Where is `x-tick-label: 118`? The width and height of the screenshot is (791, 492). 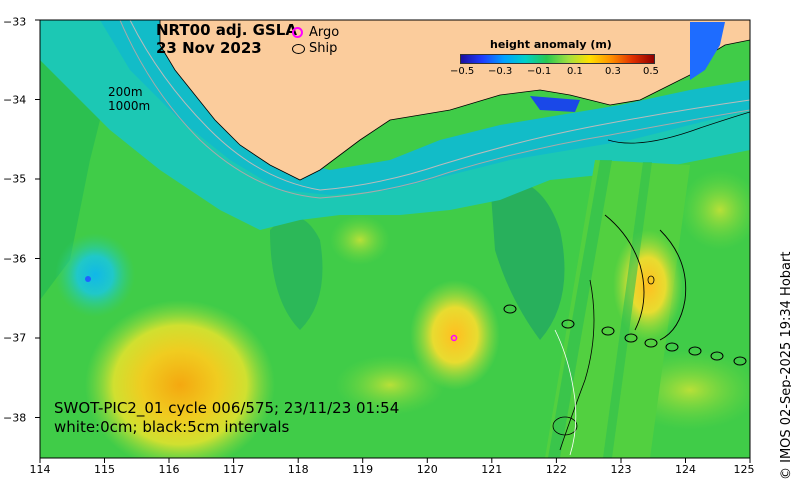 x-tick-label: 118 is located at coordinates (298, 469).